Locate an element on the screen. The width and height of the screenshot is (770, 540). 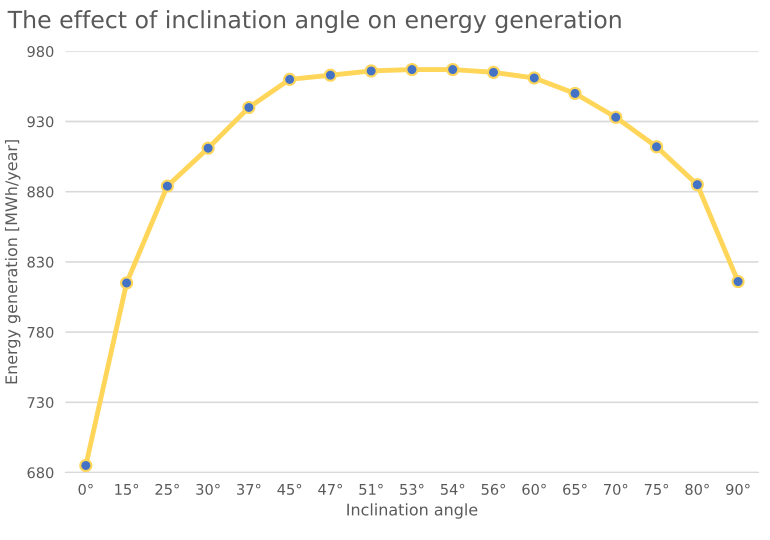
x-tick-label: 90° is located at coordinates (738, 489).